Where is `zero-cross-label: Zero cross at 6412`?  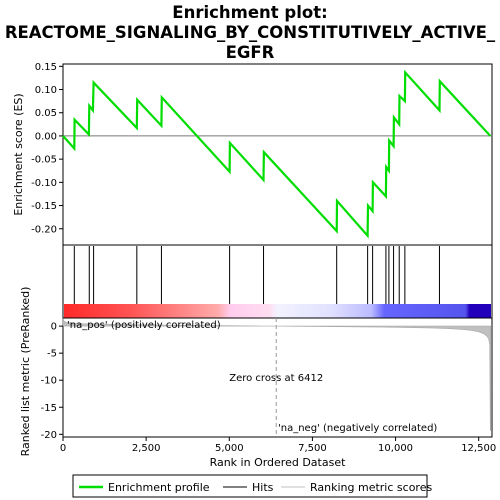 zero-cross-label: Zero cross at 6412 is located at coordinates (276, 378).